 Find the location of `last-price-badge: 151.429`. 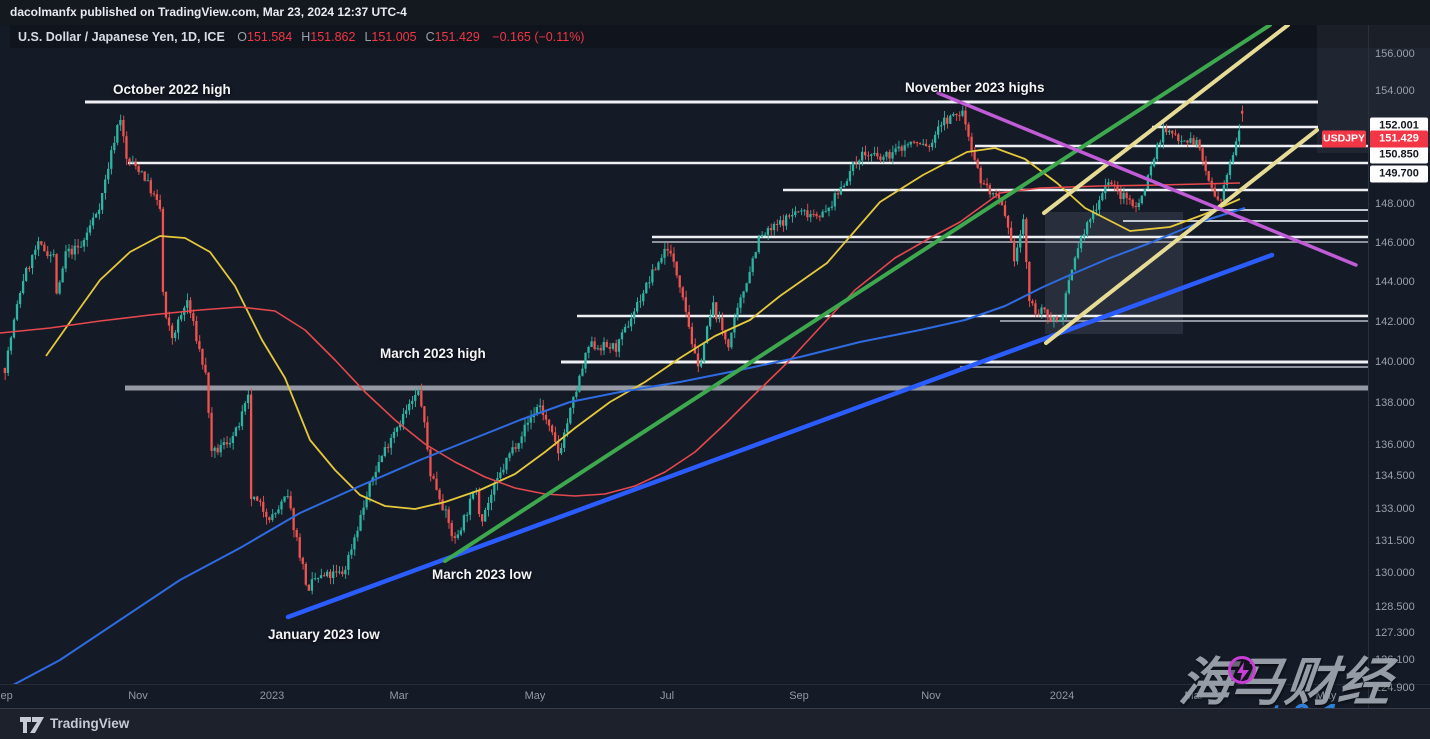

last-price-badge: 151.429 is located at coordinates (1399, 139).